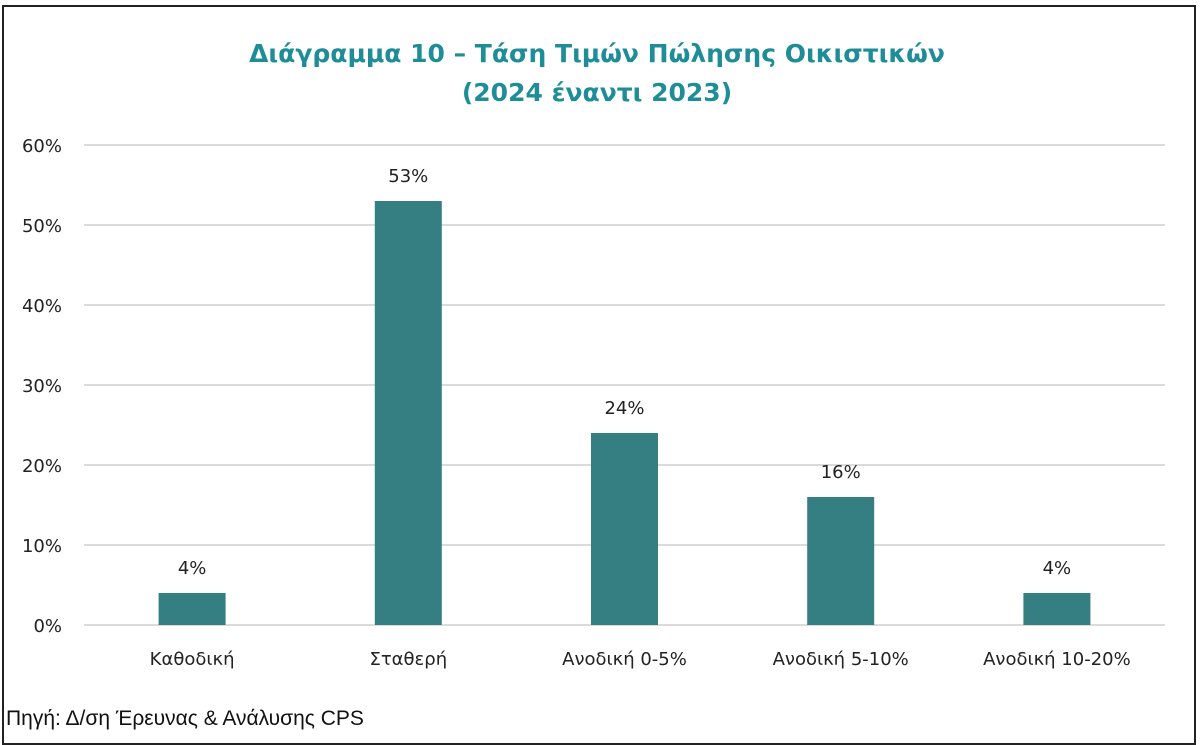  What do you see at coordinates (408, 176) in the screenshot?
I see `data-label: 53%` at bounding box center [408, 176].